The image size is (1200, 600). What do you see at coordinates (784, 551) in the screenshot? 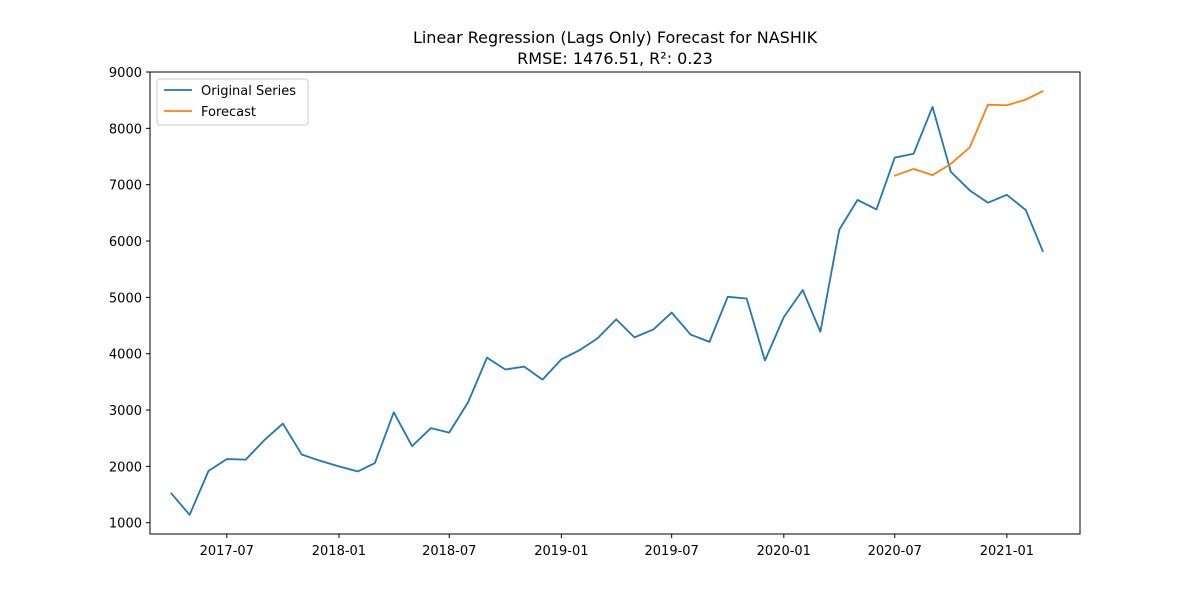
I see `x-tick-label: 2020-01` at bounding box center [784, 551].